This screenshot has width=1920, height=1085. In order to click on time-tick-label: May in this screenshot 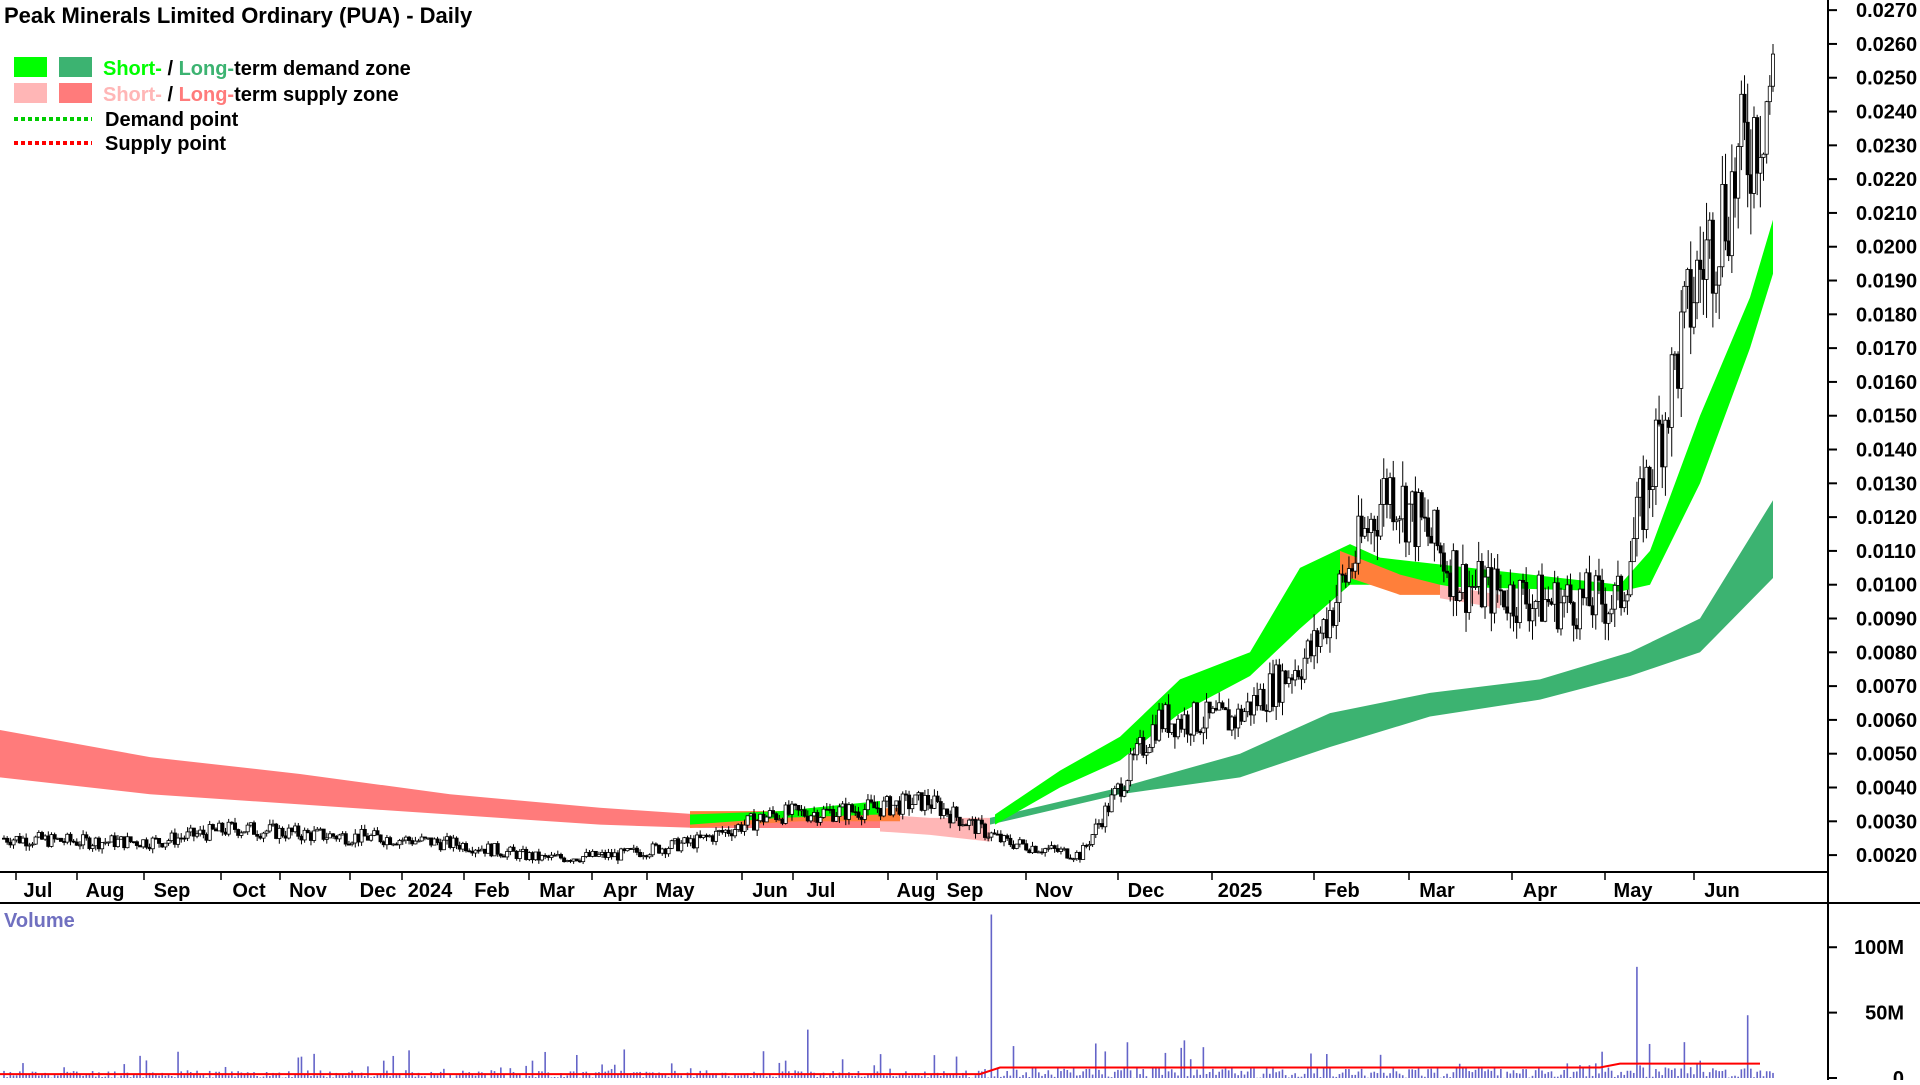, I will do `click(1634, 891)`.